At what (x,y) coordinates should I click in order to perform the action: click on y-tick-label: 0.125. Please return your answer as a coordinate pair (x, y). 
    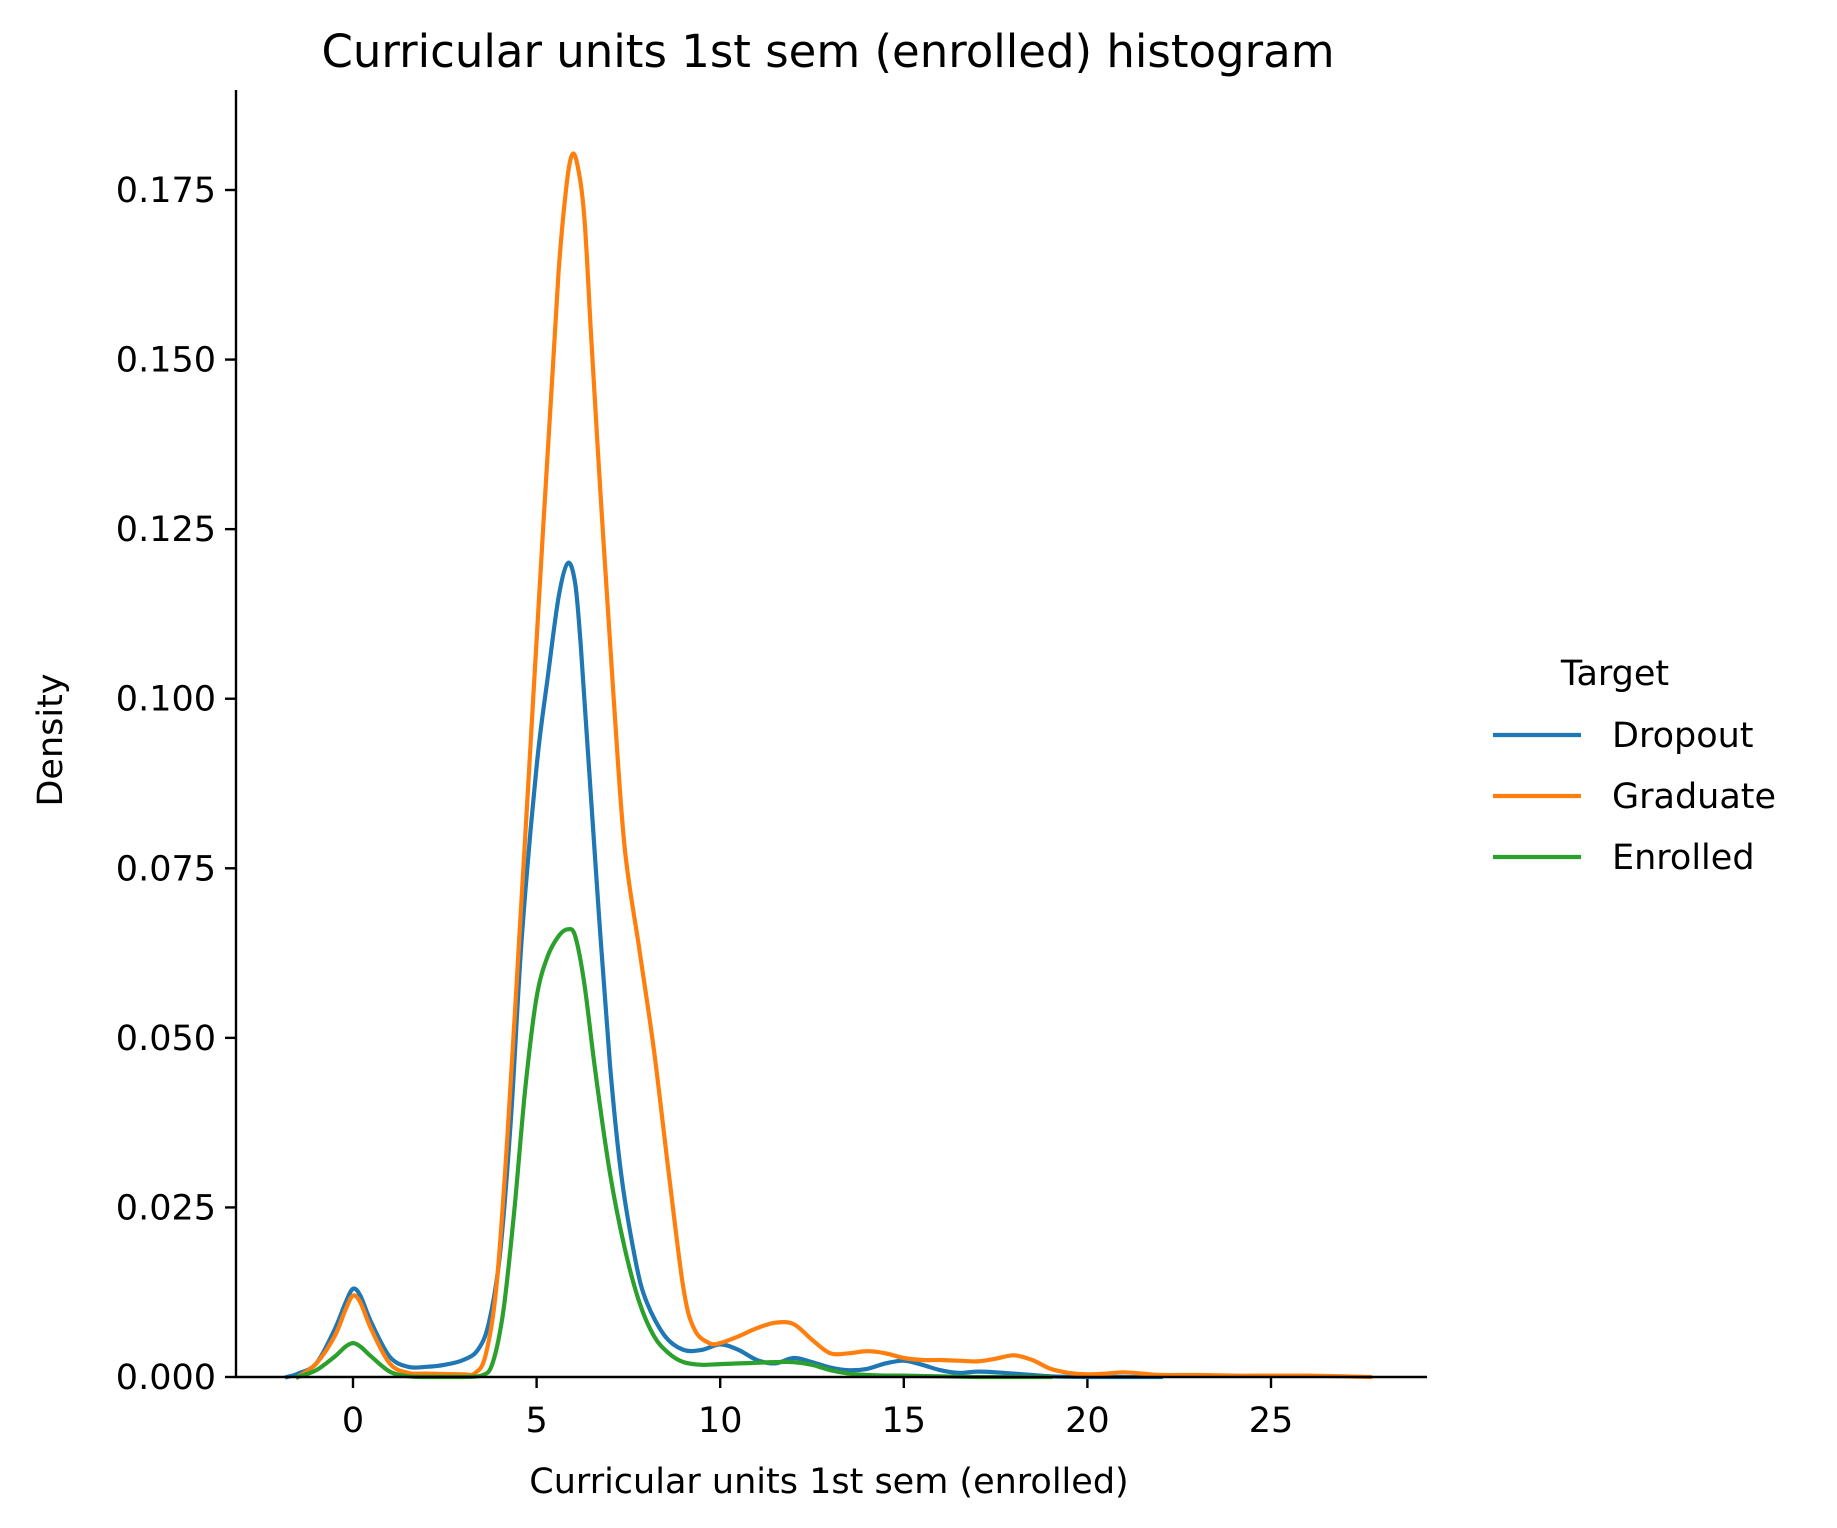
    Looking at the image, I should click on (166, 530).